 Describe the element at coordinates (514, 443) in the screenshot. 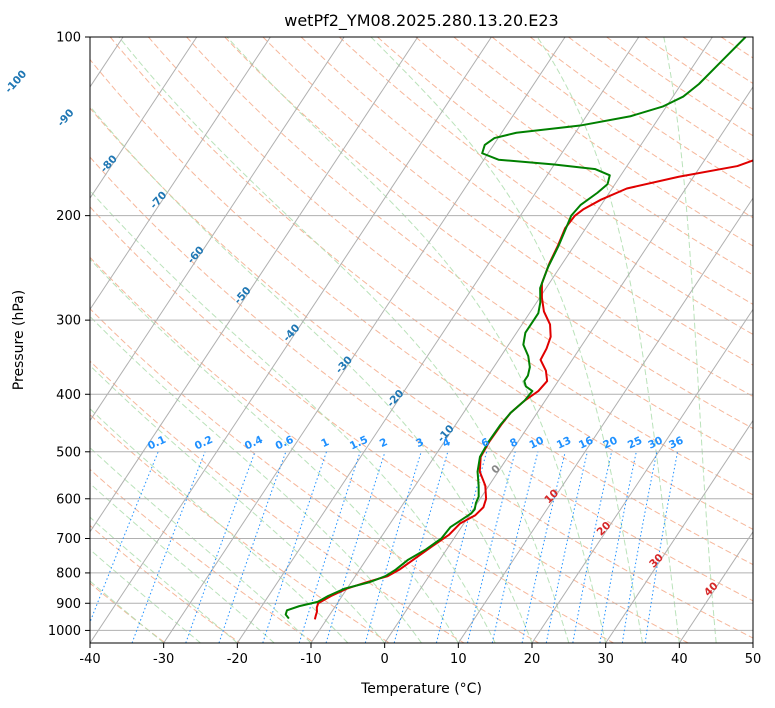

I see `mixing-ratio-label: 8` at that location.